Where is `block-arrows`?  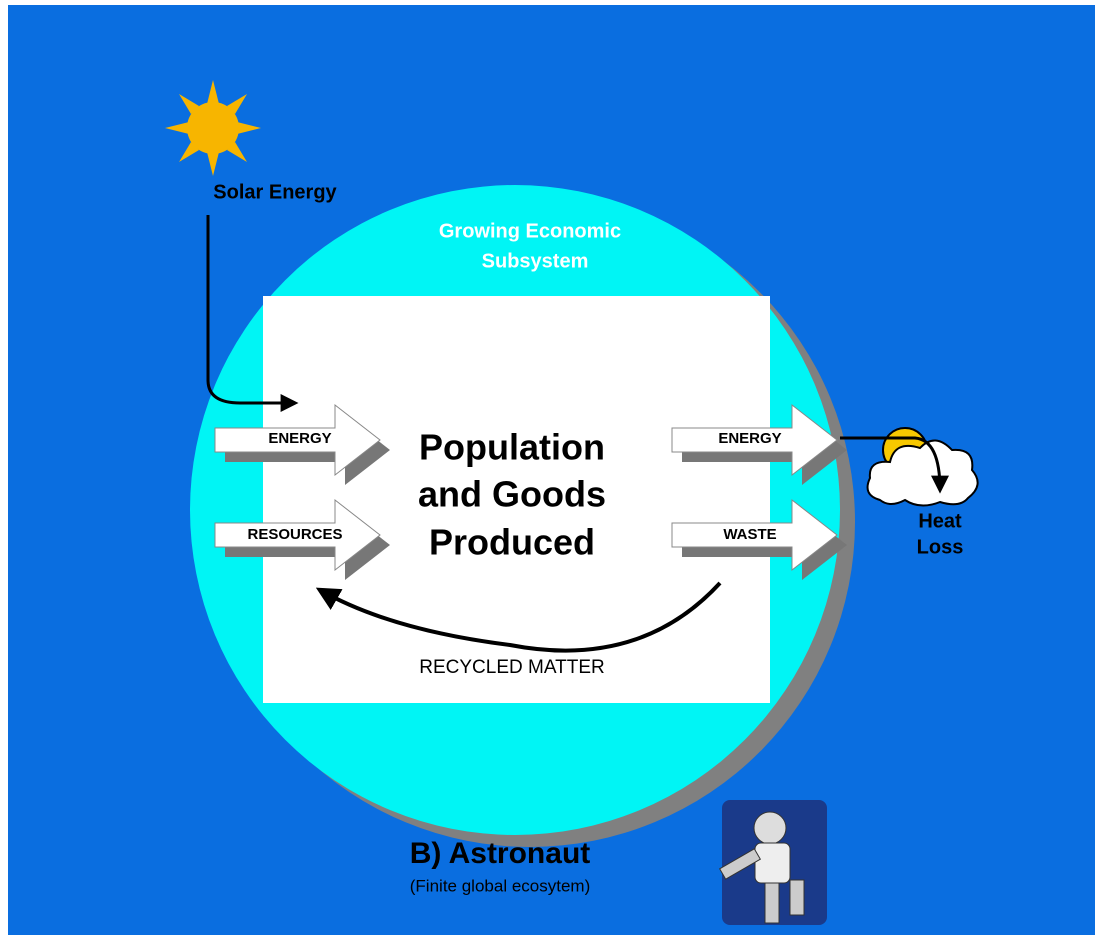 block-arrows is located at coordinates (530, 491).